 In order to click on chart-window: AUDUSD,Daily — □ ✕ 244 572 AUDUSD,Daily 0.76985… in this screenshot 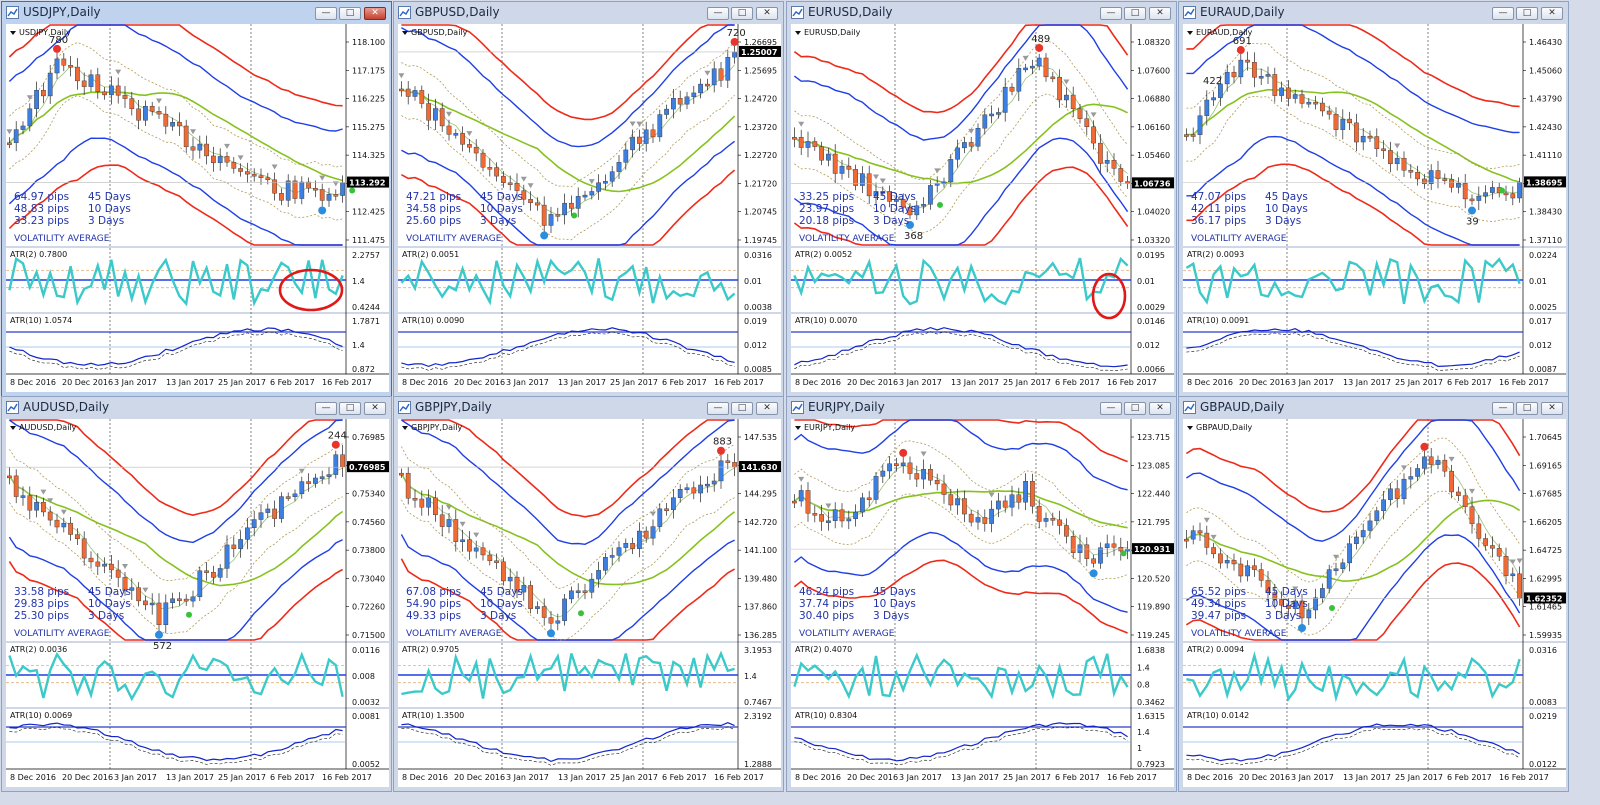, I will do `click(196, 594)`.